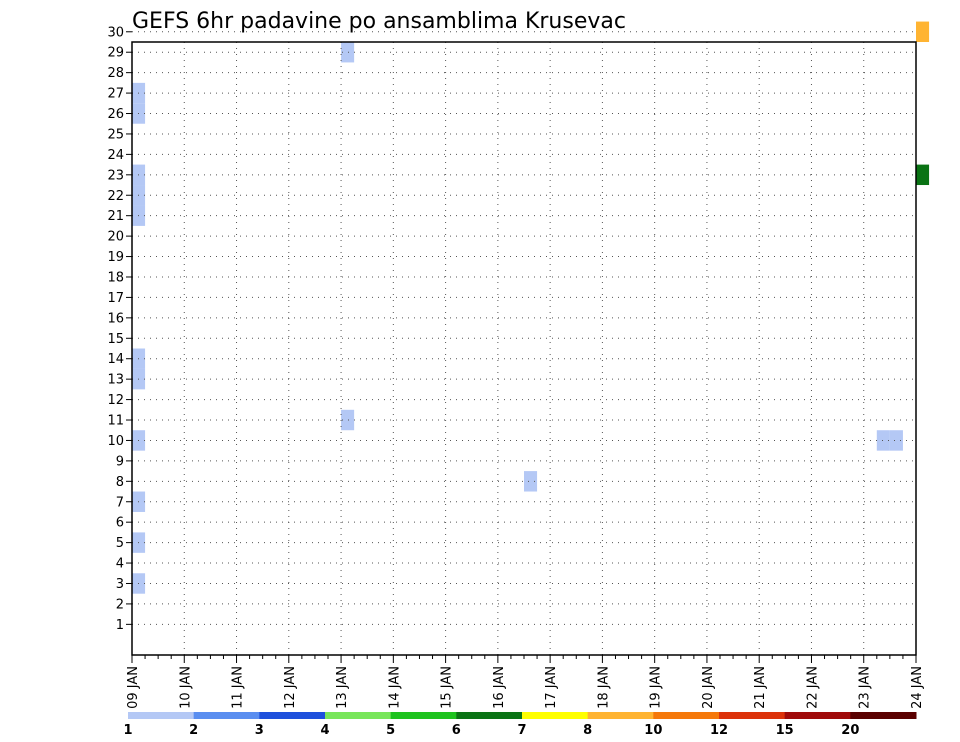  What do you see at coordinates (115, 196) in the screenshot?
I see `y-tick-label: 22` at bounding box center [115, 196].